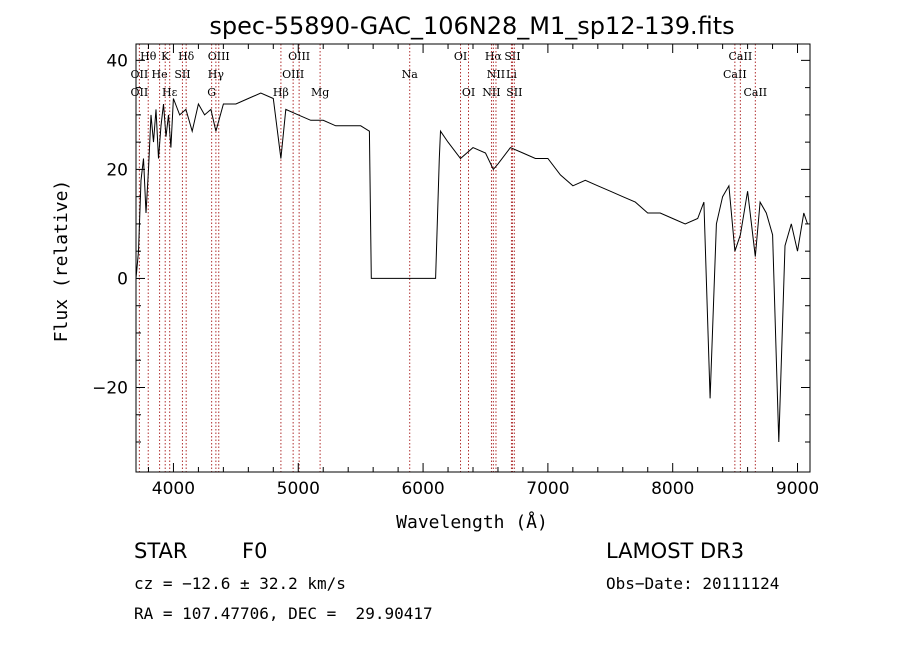 The image size is (900, 649). Describe the element at coordinates (283, 613) in the screenshot. I see `sky-coordinates: RA = 107.47706, DEC = 29.90417` at that location.